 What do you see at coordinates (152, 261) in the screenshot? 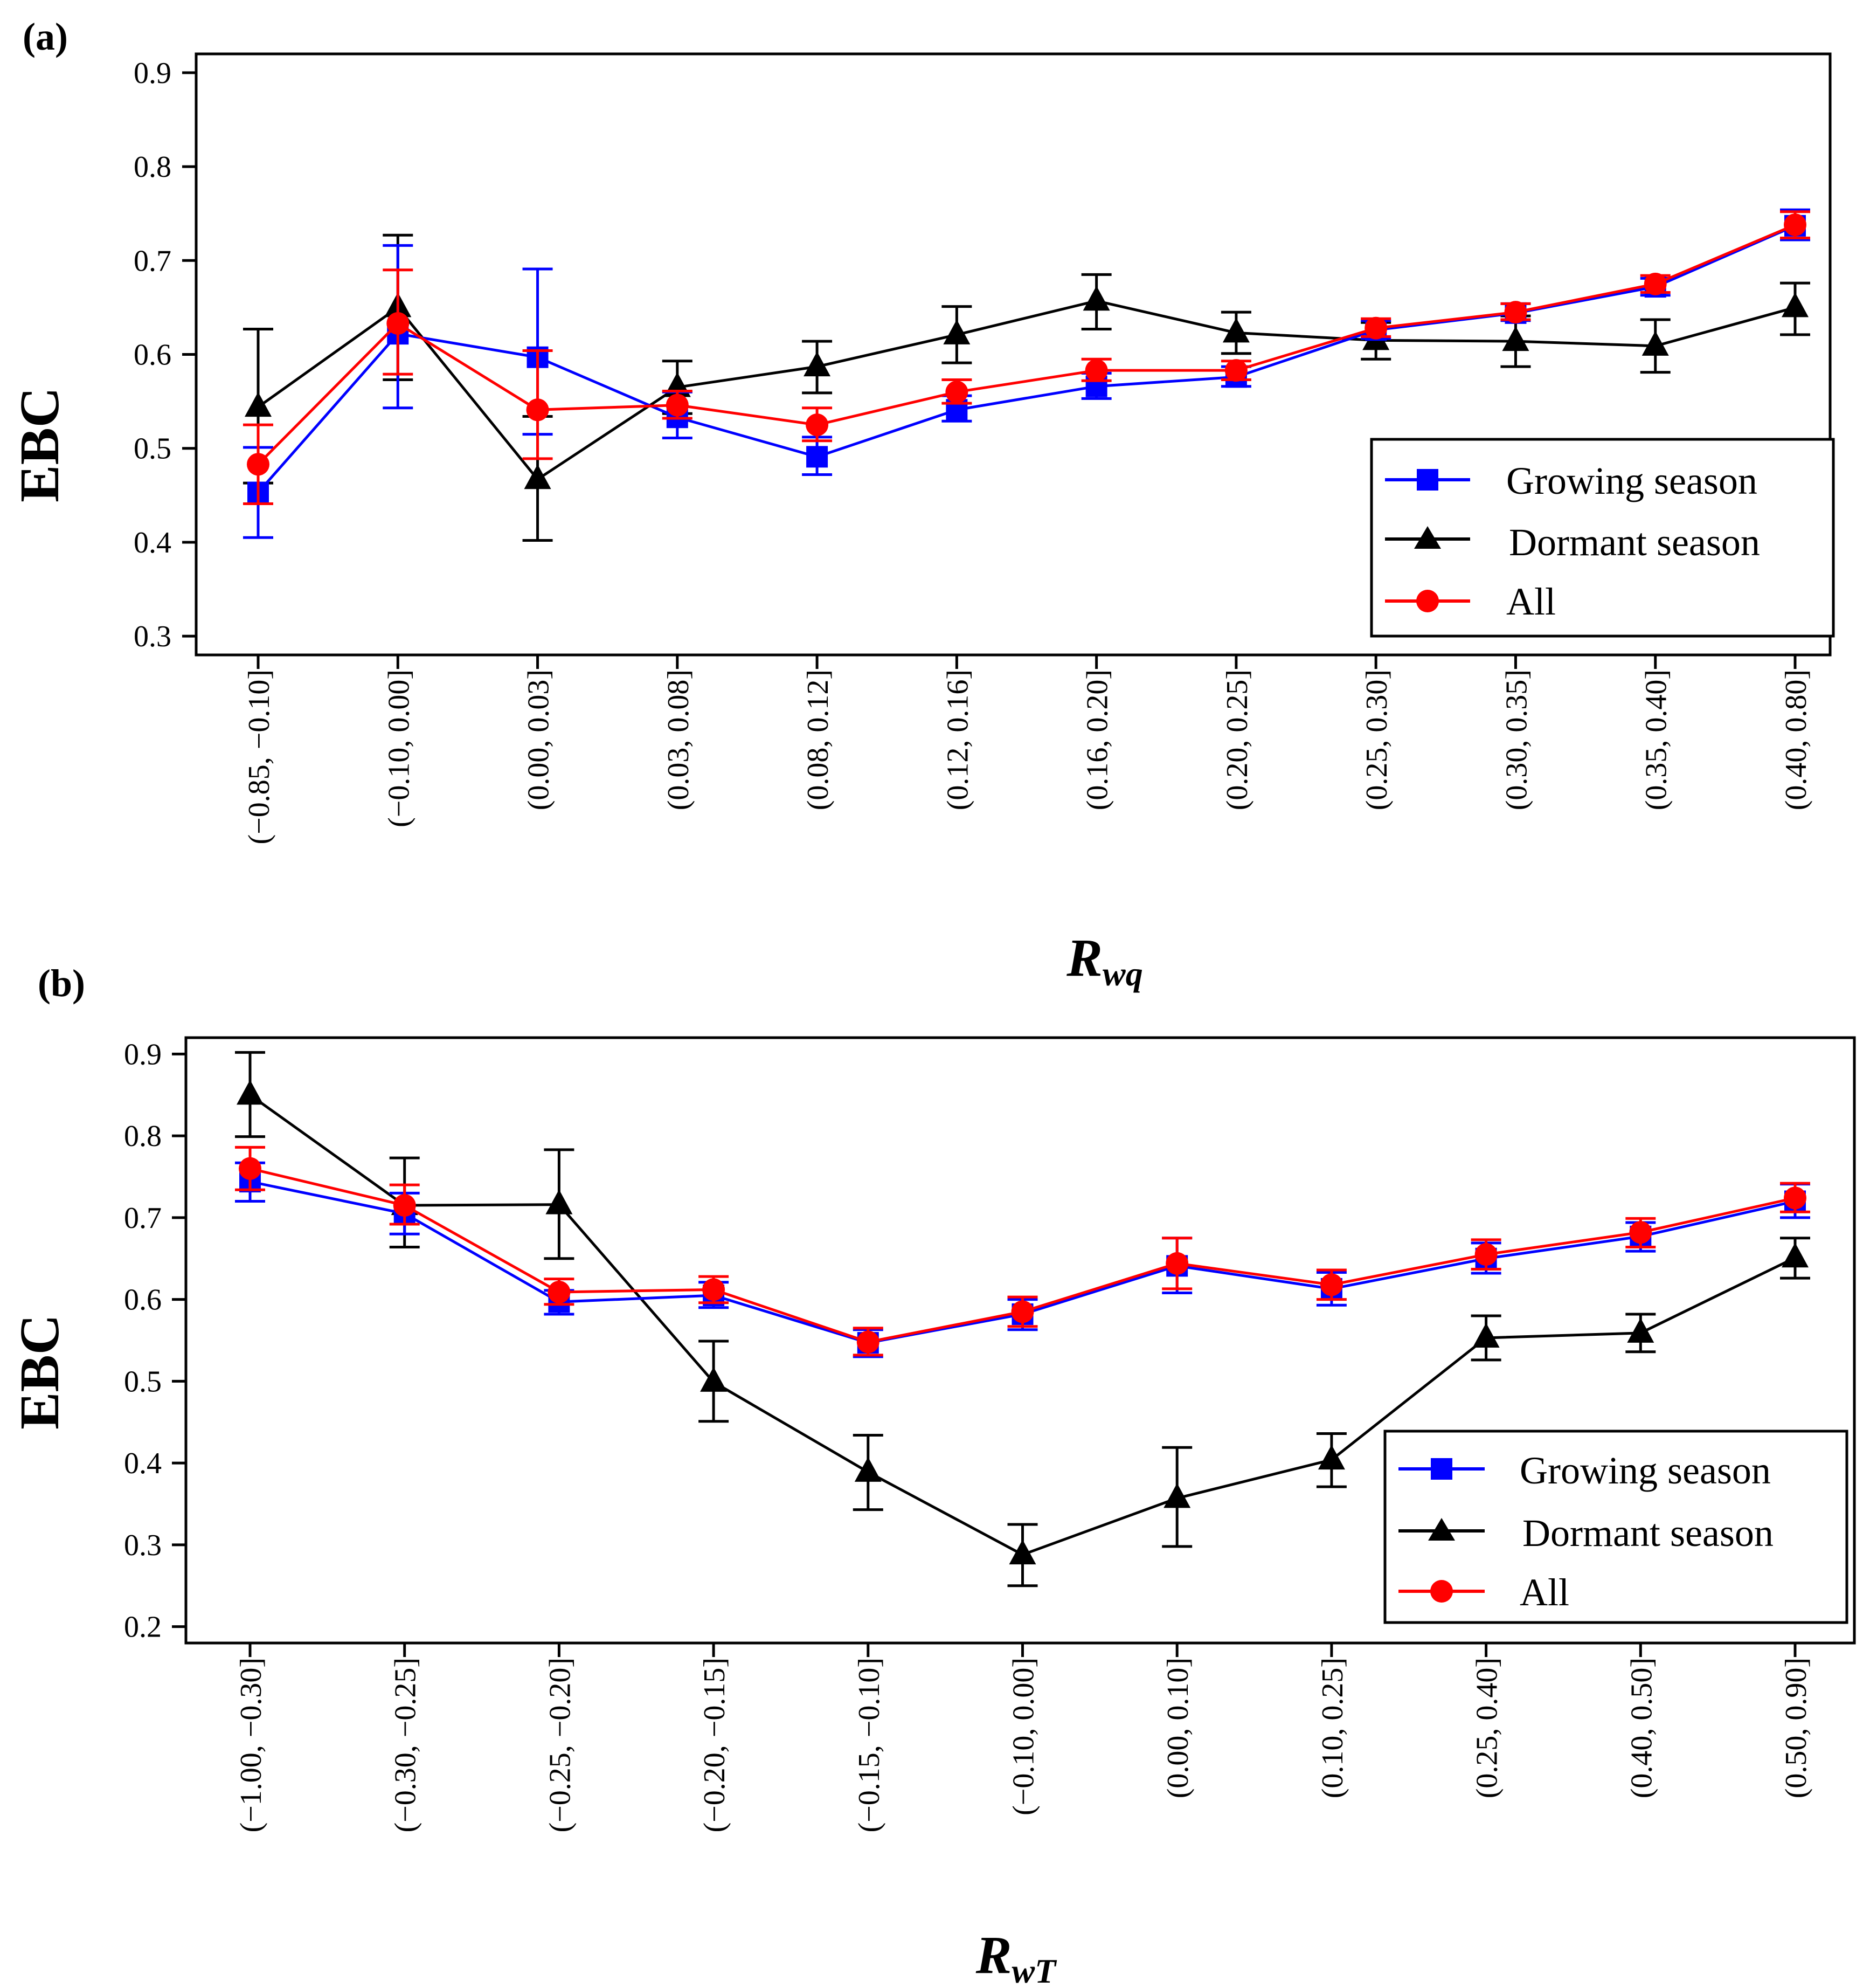
I see `panel-a-y-tick-label: 0.7` at bounding box center [152, 261].